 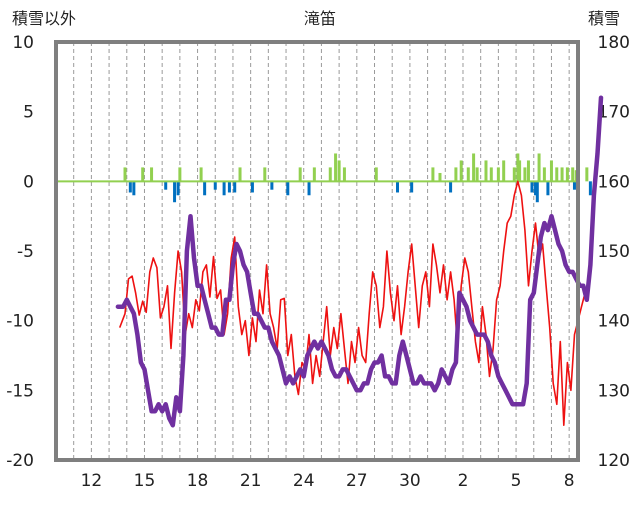 What do you see at coordinates (357, 481) in the screenshot?
I see `x-tick-label: 27` at bounding box center [357, 481].